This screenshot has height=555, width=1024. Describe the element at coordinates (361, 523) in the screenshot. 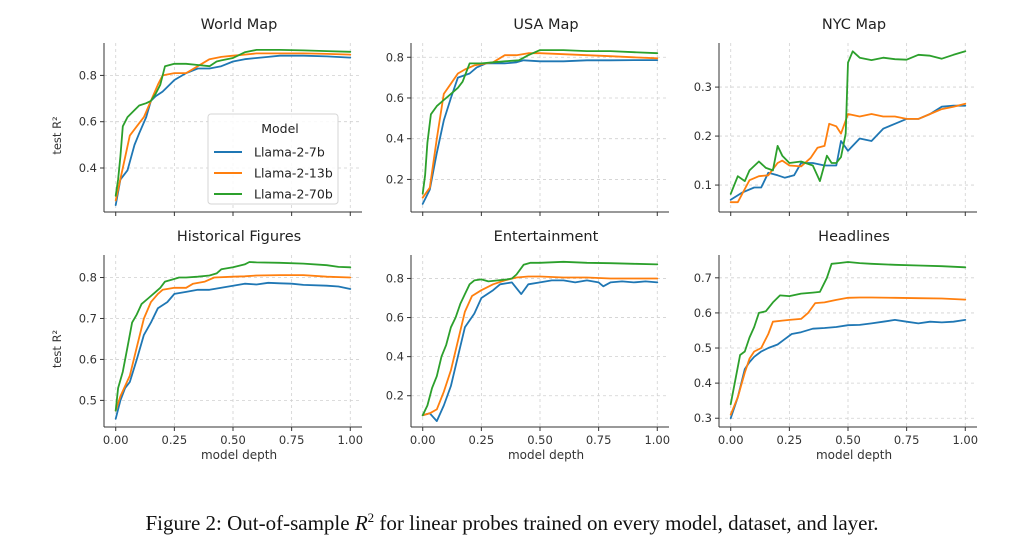

I see `caption-math: R` at that location.